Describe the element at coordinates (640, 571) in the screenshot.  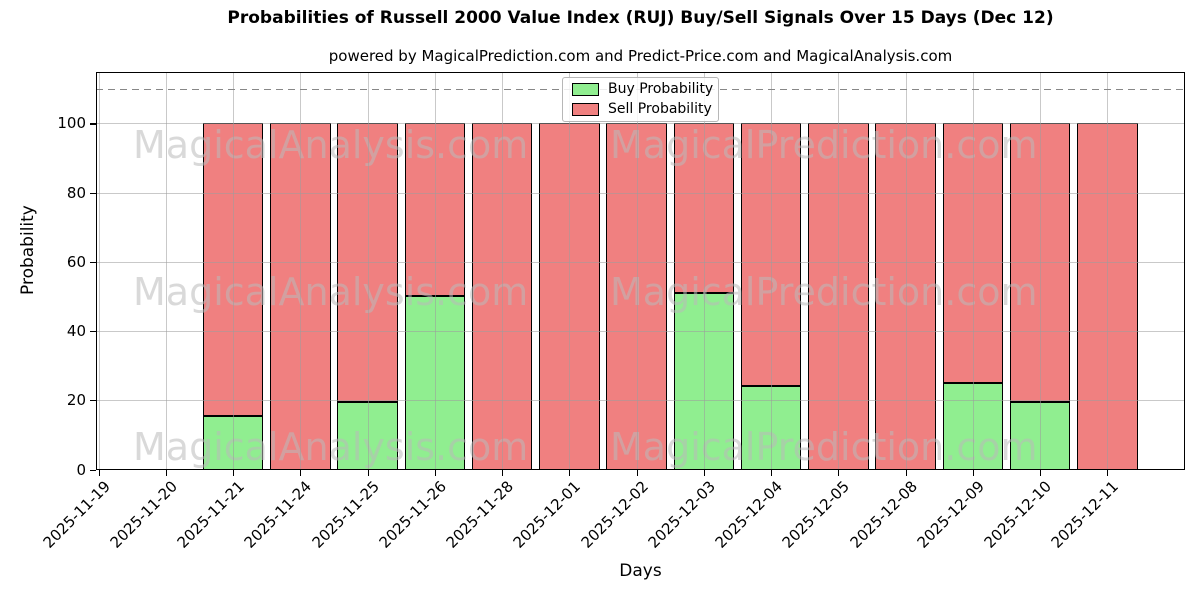
I see `x-axis-label: Days` at that location.